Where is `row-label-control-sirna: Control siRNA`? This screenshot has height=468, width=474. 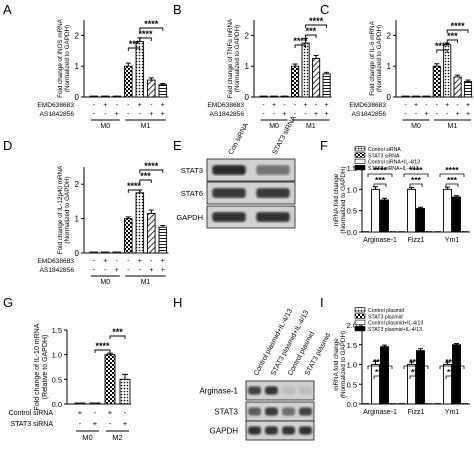 row-label-control-sirna: Control siRNA is located at coordinates (31, 413).